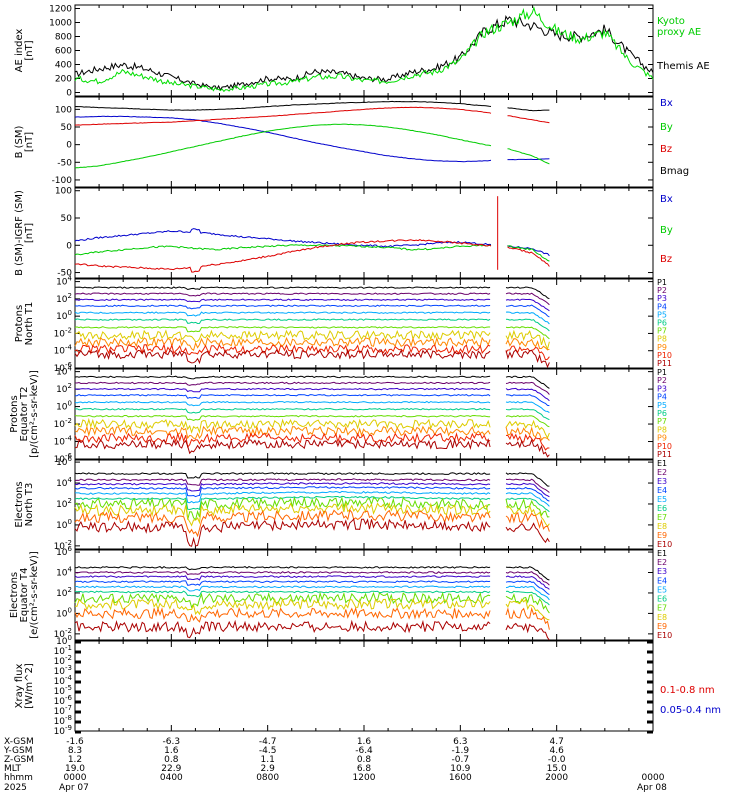 This screenshot has width=750, height=800. Describe the element at coordinates (19, 233) in the screenshot. I see `y-axis-label: B (SM)-IGRF (SM)` at that location.